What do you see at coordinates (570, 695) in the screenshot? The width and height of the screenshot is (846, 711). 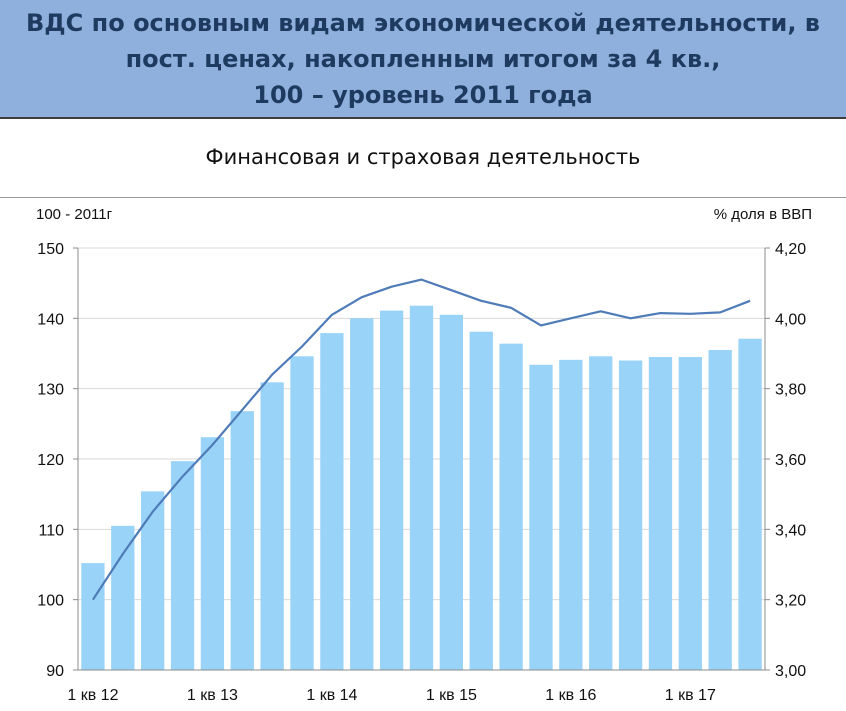 I see `x-tick-label: 1 кв 16` at bounding box center [570, 695].